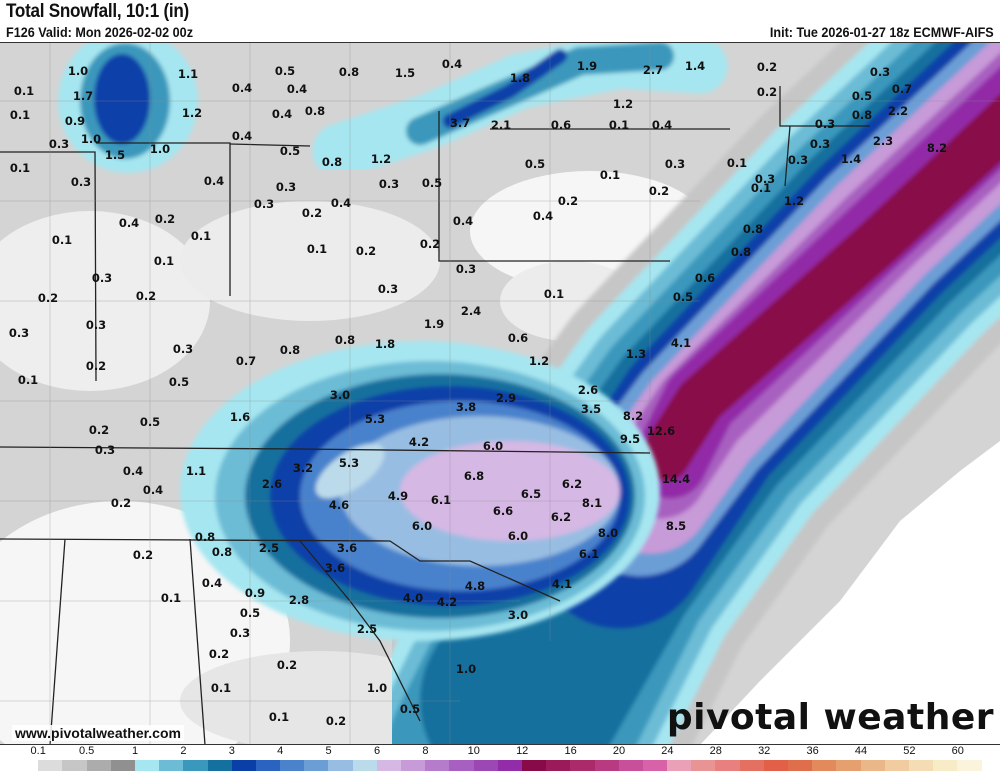  What do you see at coordinates (653, 70) in the screenshot?
I see `snowfall-value-label: 2.7` at bounding box center [653, 70].